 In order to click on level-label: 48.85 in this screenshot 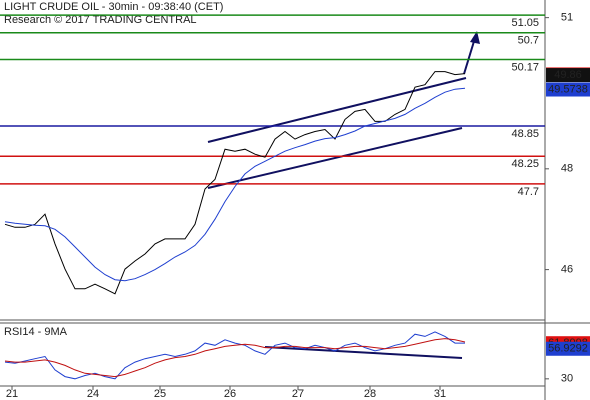, I will do `click(525, 134)`.